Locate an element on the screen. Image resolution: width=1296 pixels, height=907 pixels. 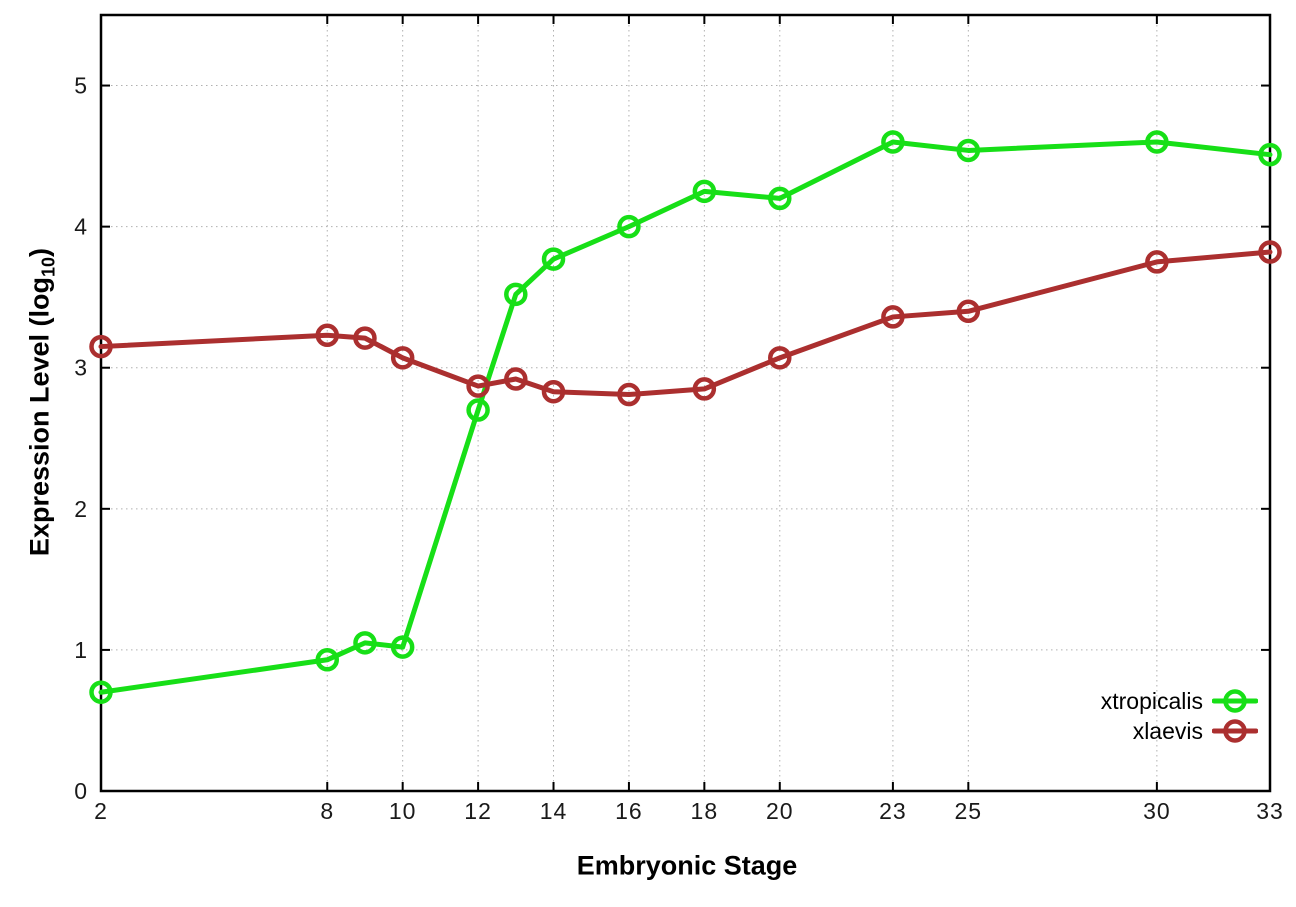
legend-marker-xlaevis is located at coordinates (1235, 731).